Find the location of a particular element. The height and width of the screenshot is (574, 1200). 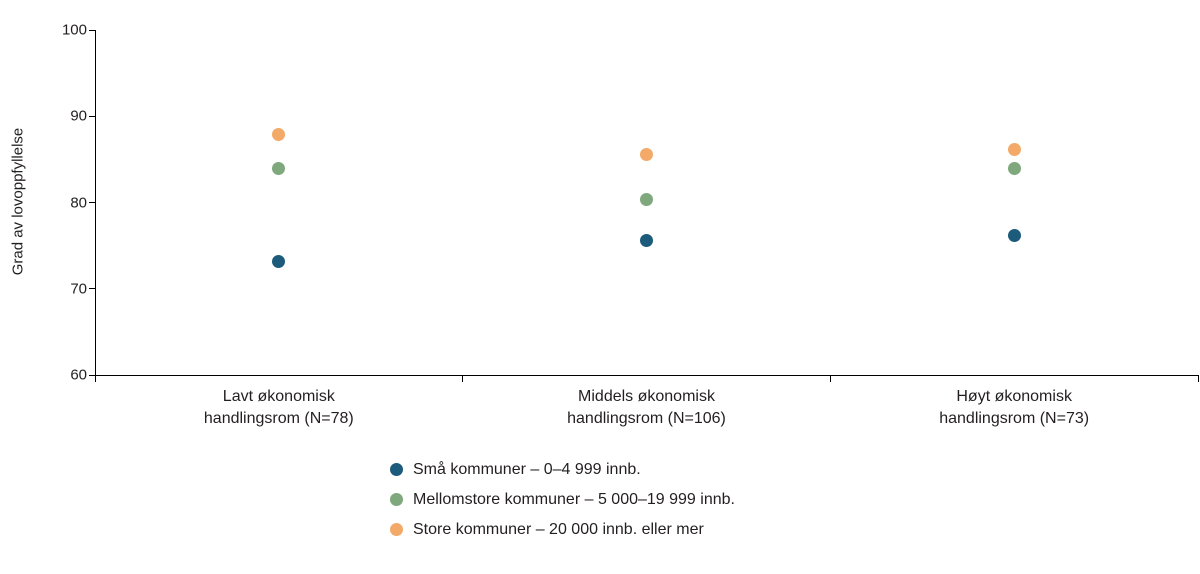

legend-item: Store kommuner – 20 000 innb. eller mer is located at coordinates (562, 529).